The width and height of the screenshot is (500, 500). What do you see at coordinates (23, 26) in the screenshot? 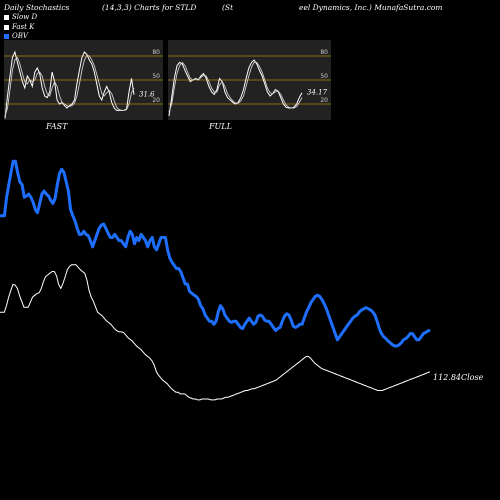
I see `legend-label: Fast K` at bounding box center [23, 26].